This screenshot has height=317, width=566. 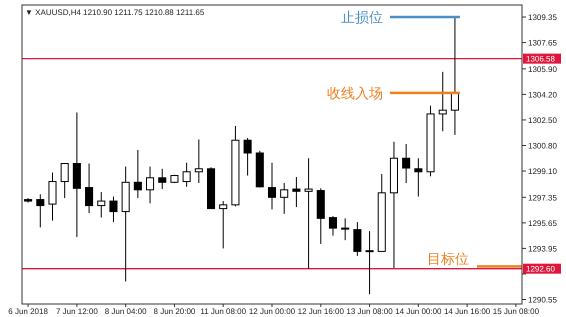 I want to click on y-tick-label: 1305.90, so click(x=543, y=69).